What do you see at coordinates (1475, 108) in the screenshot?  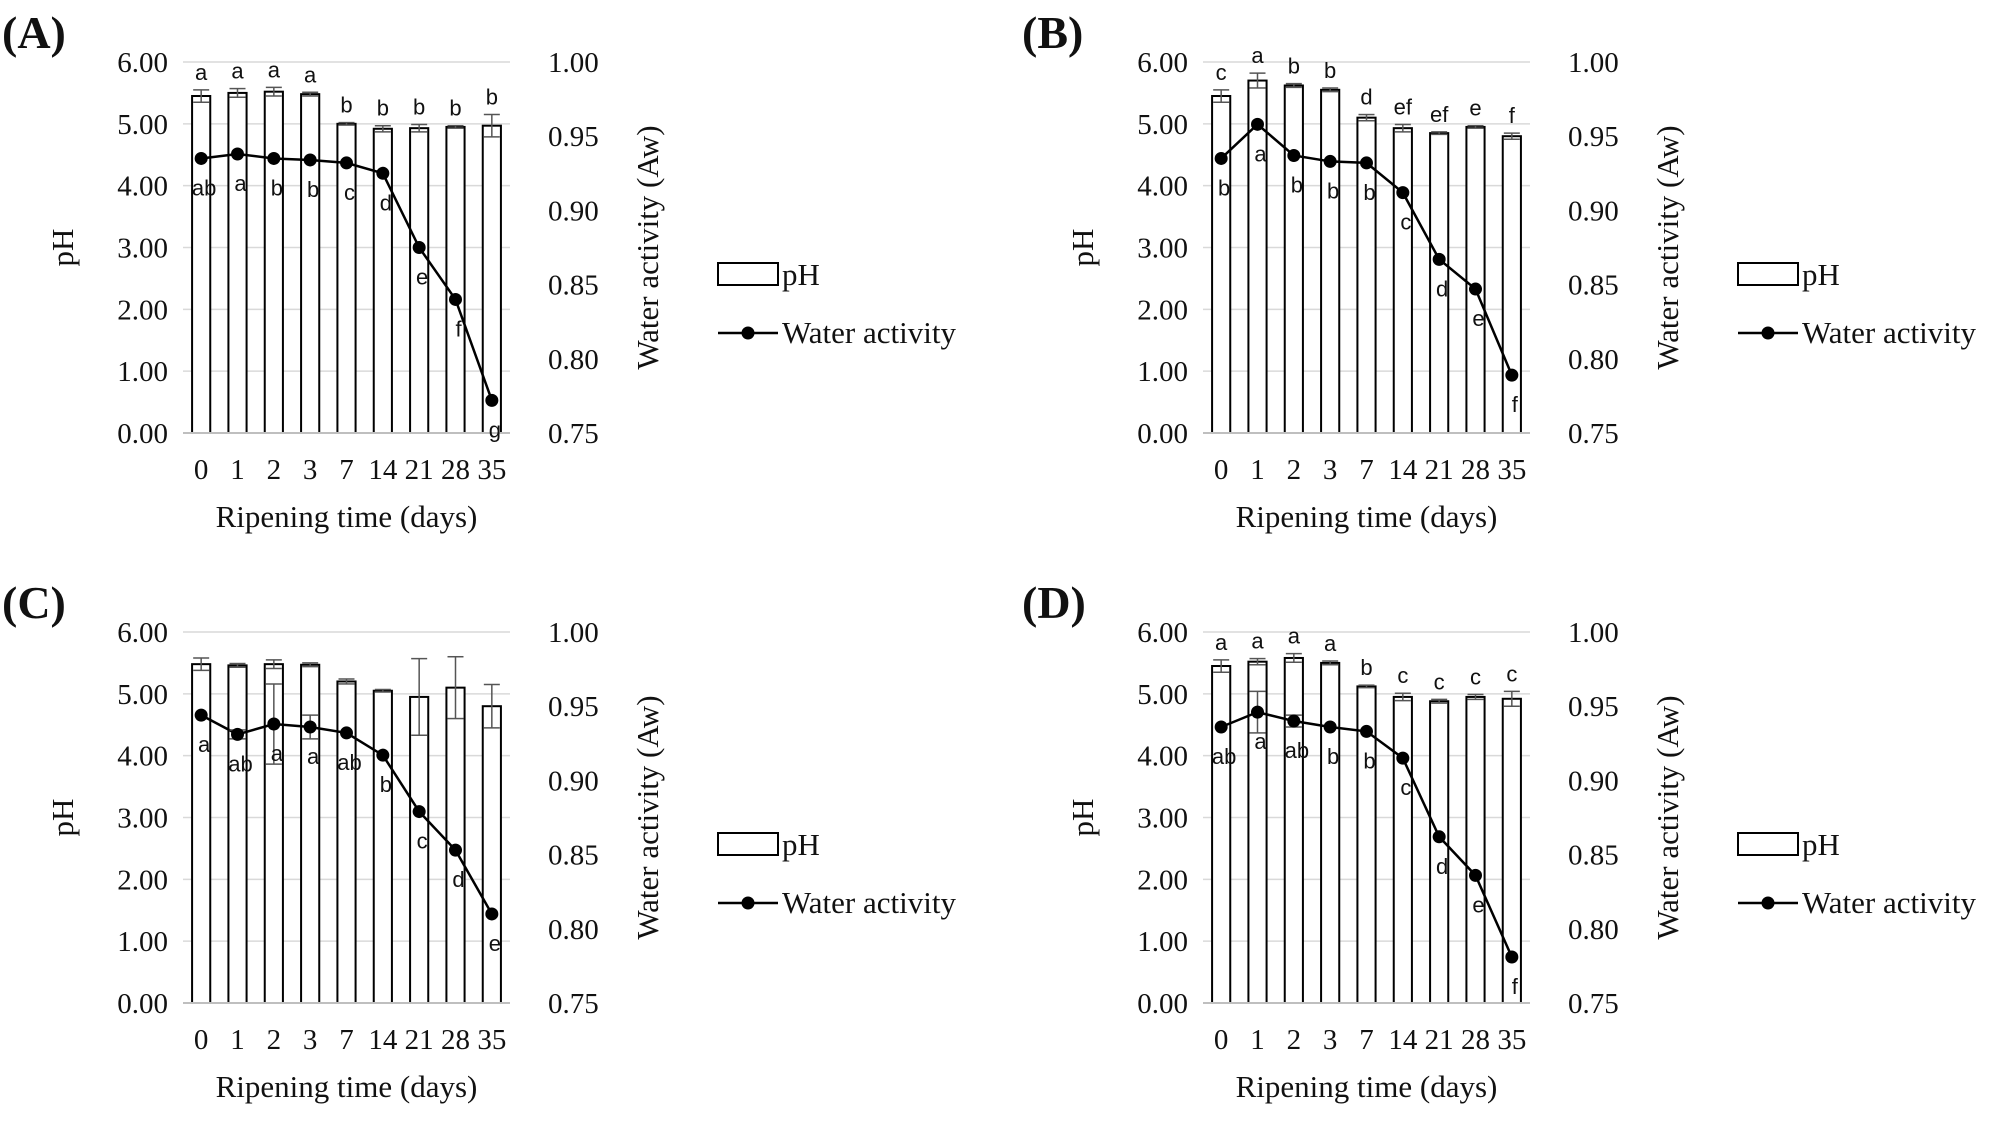 I see `ph-significance-letter: e` at bounding box center [1475, 108].